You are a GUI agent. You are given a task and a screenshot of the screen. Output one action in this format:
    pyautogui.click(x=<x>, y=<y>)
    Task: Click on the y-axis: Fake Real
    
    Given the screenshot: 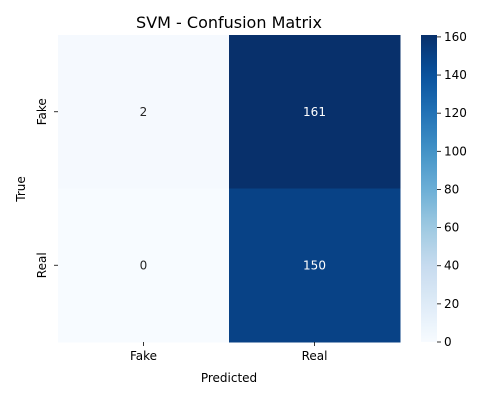 What is the action you would take?
    pyautogui.click(x=46, y=188)
    